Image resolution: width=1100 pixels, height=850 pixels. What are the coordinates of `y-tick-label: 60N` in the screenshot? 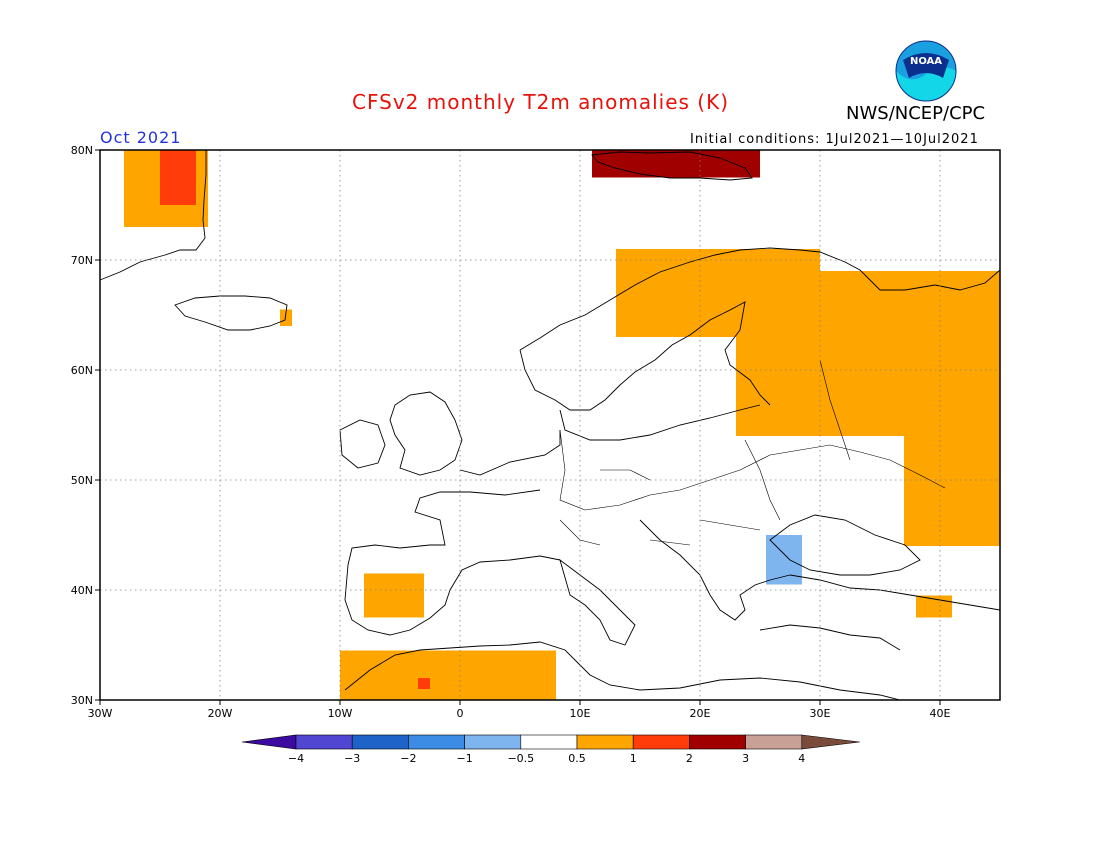 It's located at (82, 370).